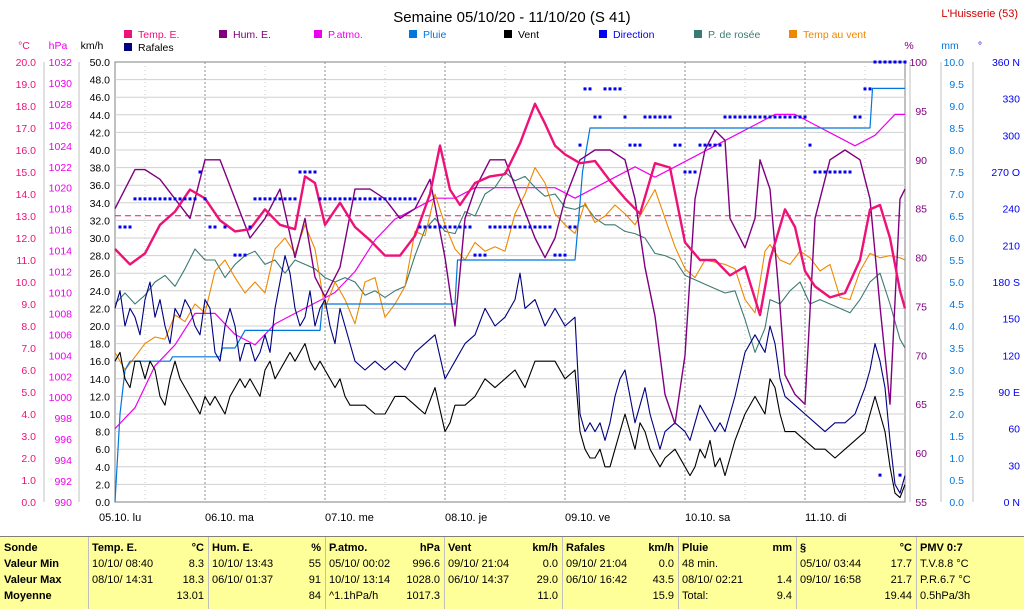 This screenshot has width=1024, height=609. Describe the element at coordinates (196, 564) in the screenshot. I see `footer-v1-value: 8.3` at that location.